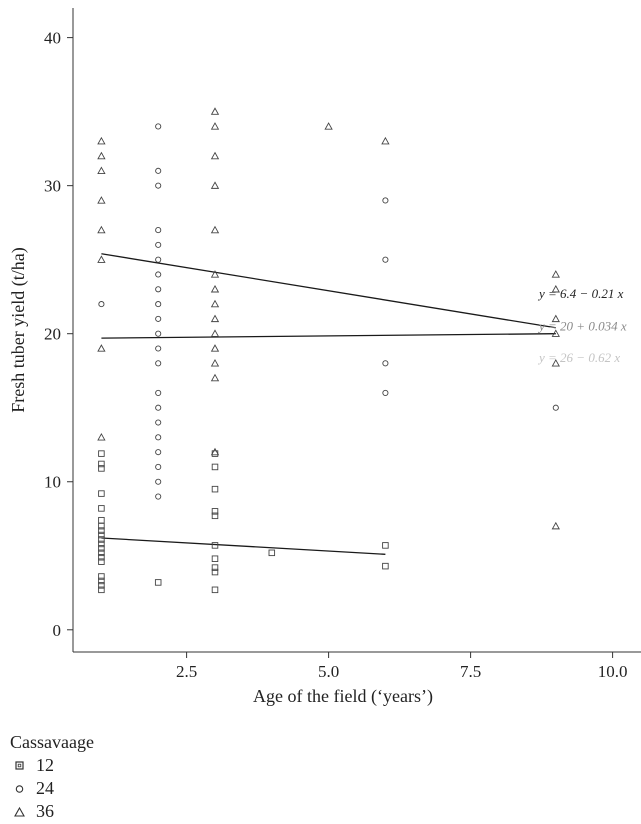 The height and width of the screenshot is (824, 641). I want to click on equation-annotation: y = 6.4 − 0.21 x, so click(580, 293).